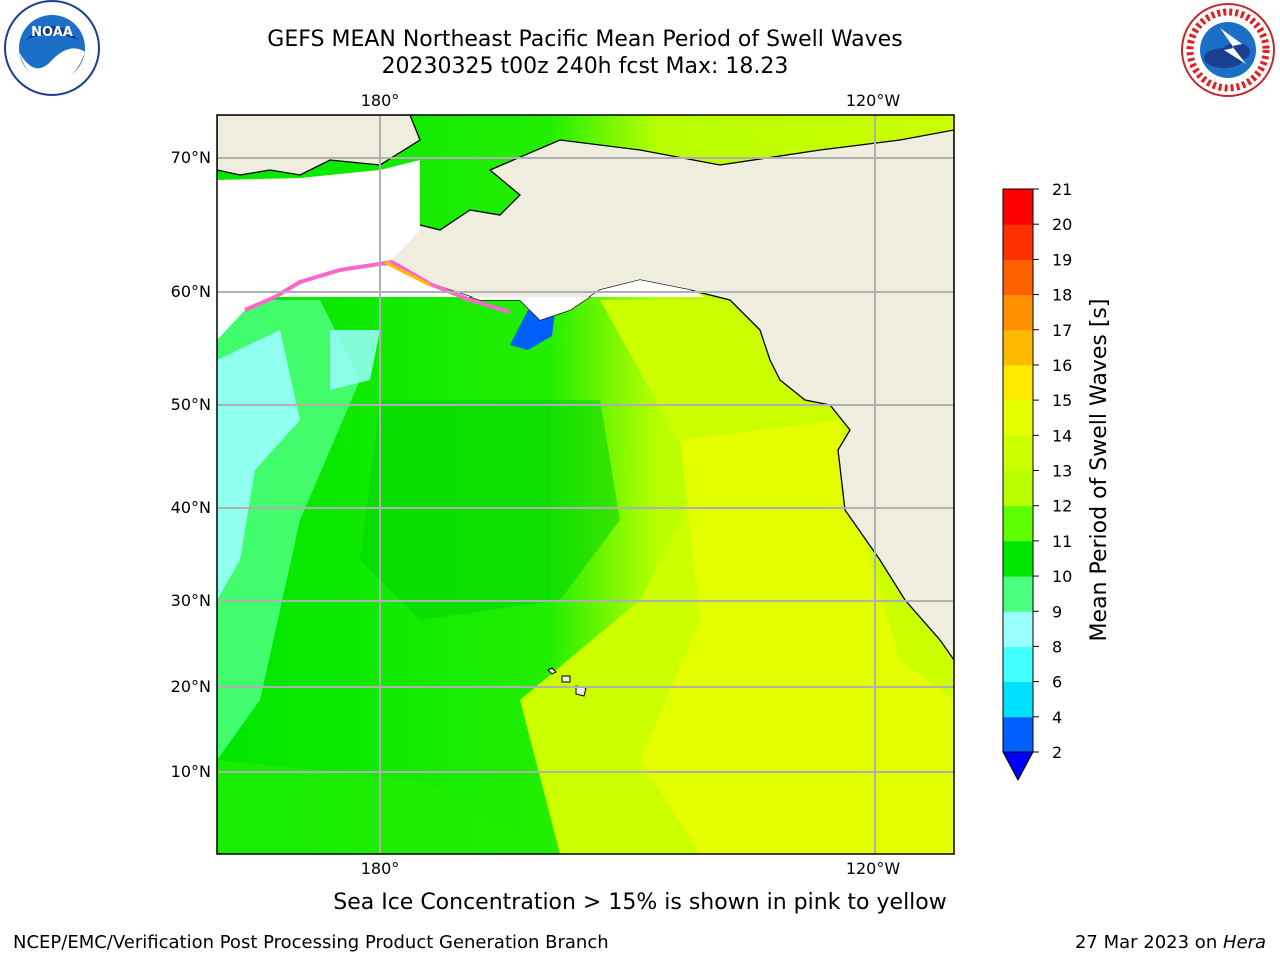 The image size is (1280, 960). Describe the element at coordinates (1057, 682) in the screenshot. I see `colorbar-tick-label: 6` at that location.